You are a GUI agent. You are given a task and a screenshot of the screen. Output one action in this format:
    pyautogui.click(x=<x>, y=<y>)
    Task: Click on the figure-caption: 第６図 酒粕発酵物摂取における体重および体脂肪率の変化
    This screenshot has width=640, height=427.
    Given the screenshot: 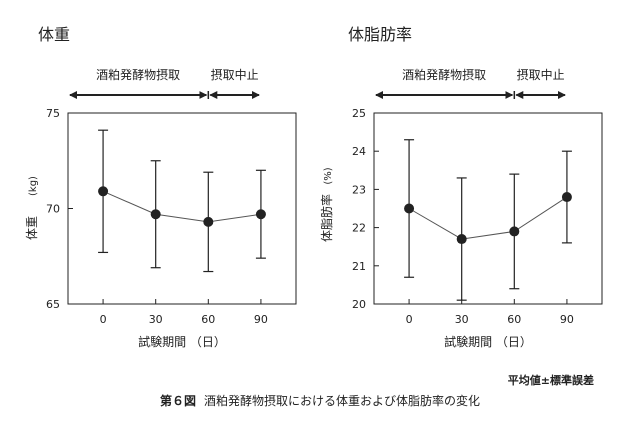 What is the action you would take?
    pyautogui.click(x=320, y=400)
    